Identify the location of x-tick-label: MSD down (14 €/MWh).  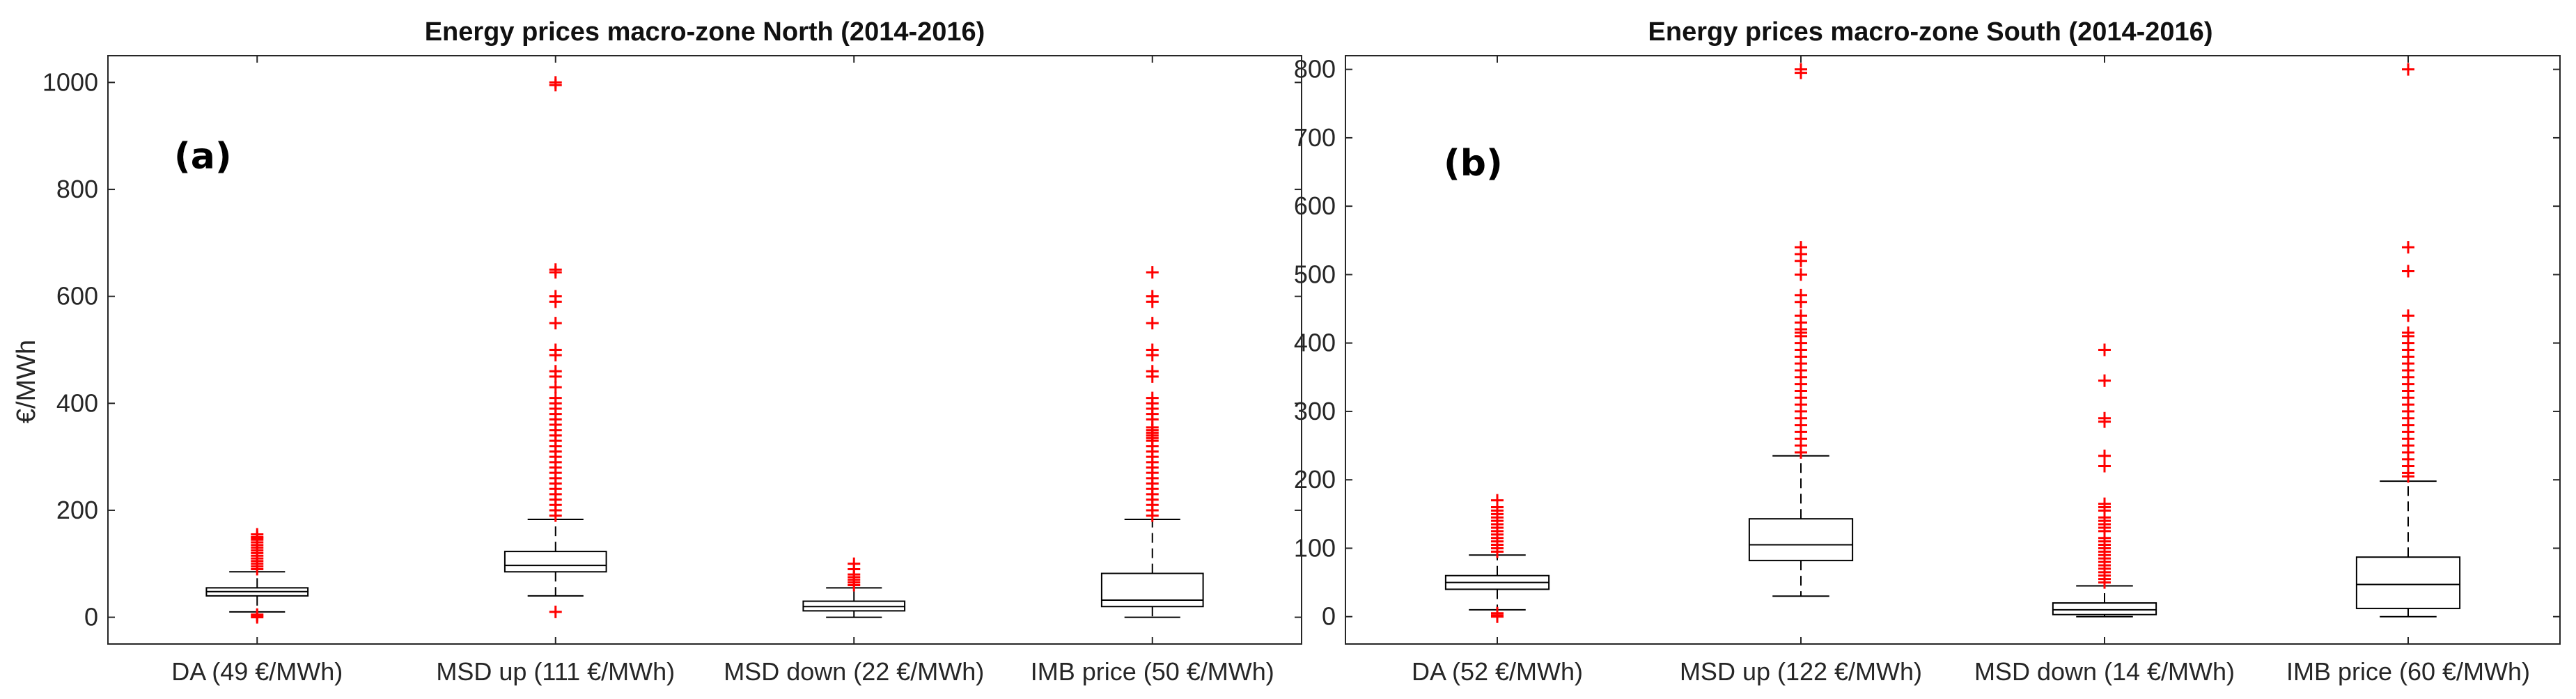
(2105, 671).